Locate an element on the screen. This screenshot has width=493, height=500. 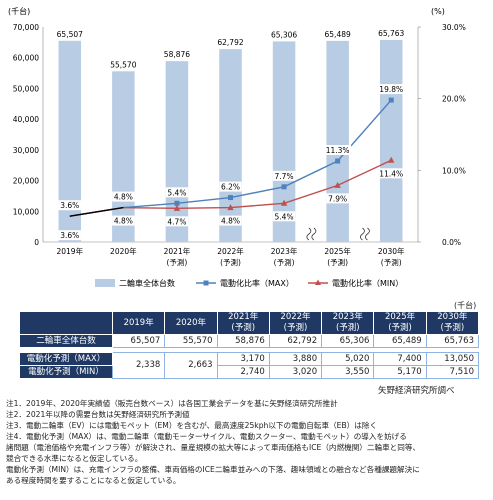
table-cell: 3,550 is located at coordinates (348, 372).